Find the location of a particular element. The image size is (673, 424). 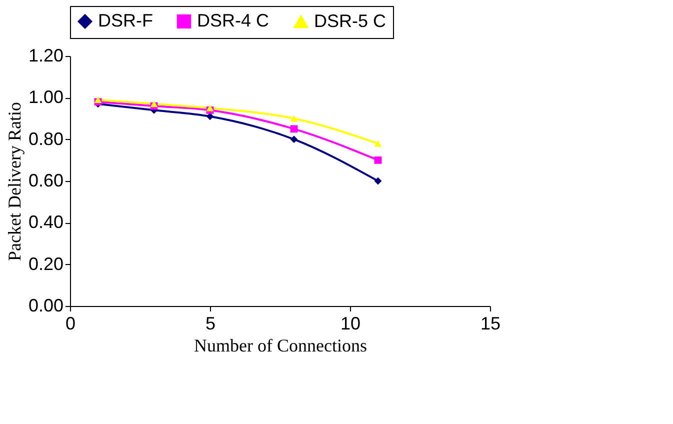

x-tick-label: 0 is located at coordinates (70, 324).